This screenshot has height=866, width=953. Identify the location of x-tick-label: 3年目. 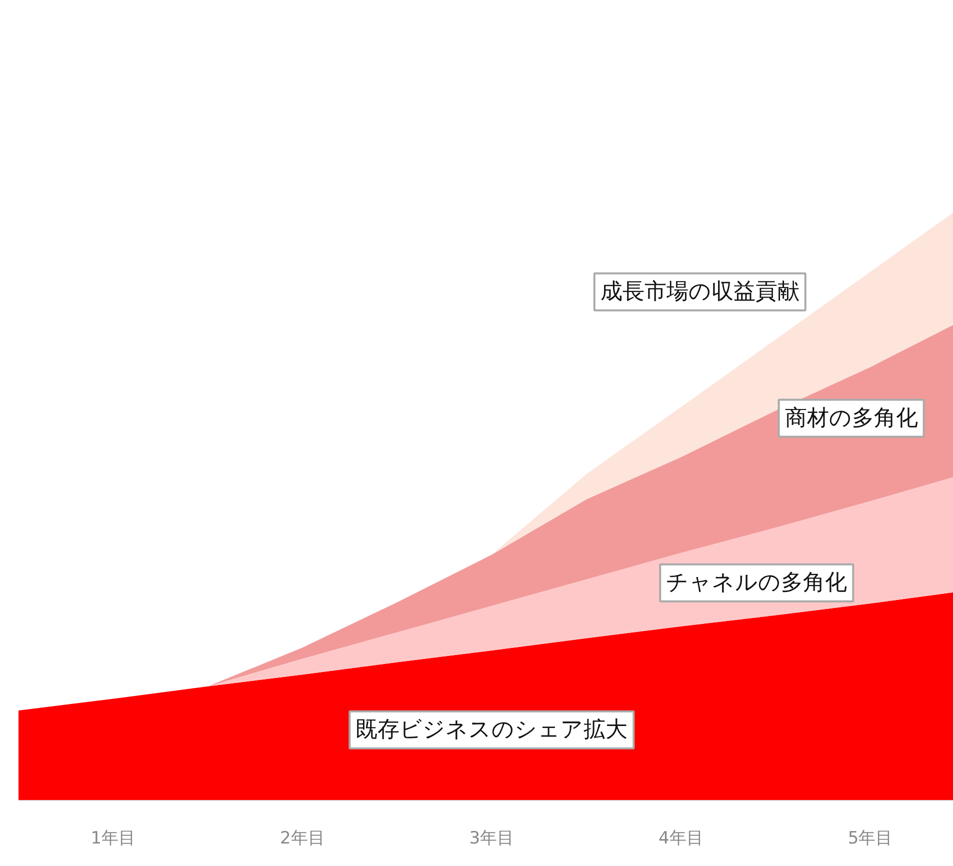
(491, 838).